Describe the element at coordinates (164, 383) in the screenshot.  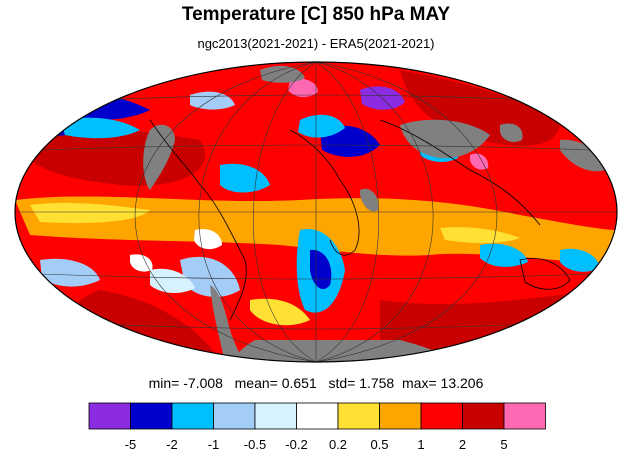
I see `min-label: min=` at that location.